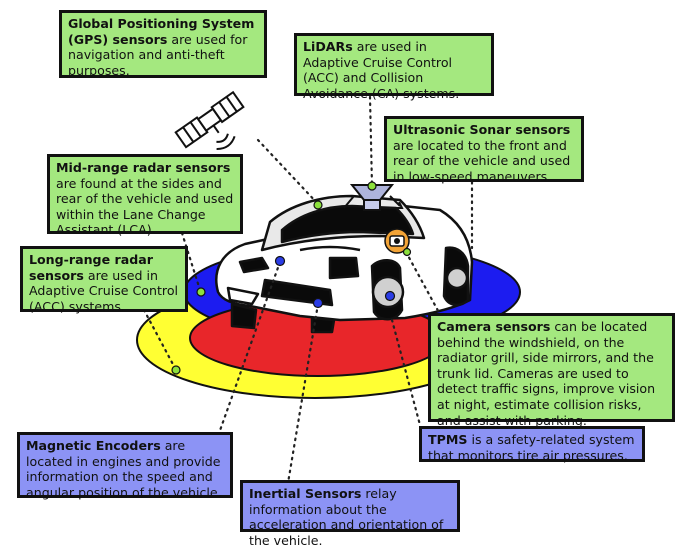 This screenshot has height=556, width=690. I want to click on camera-icon, so click(397, 241).